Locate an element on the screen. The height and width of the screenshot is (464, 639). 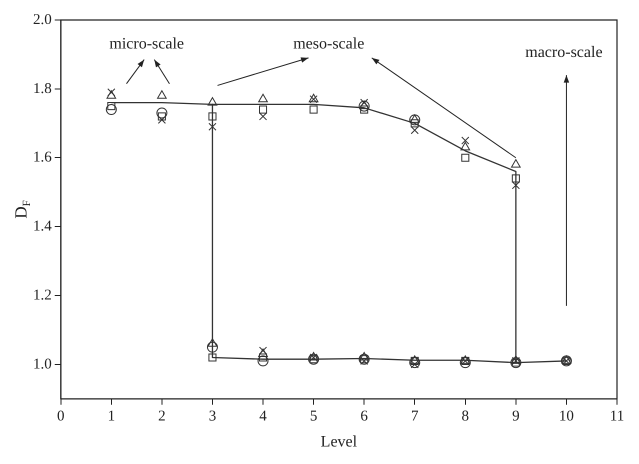
x-tick-label: 0 is located at coordinates (60, 416).